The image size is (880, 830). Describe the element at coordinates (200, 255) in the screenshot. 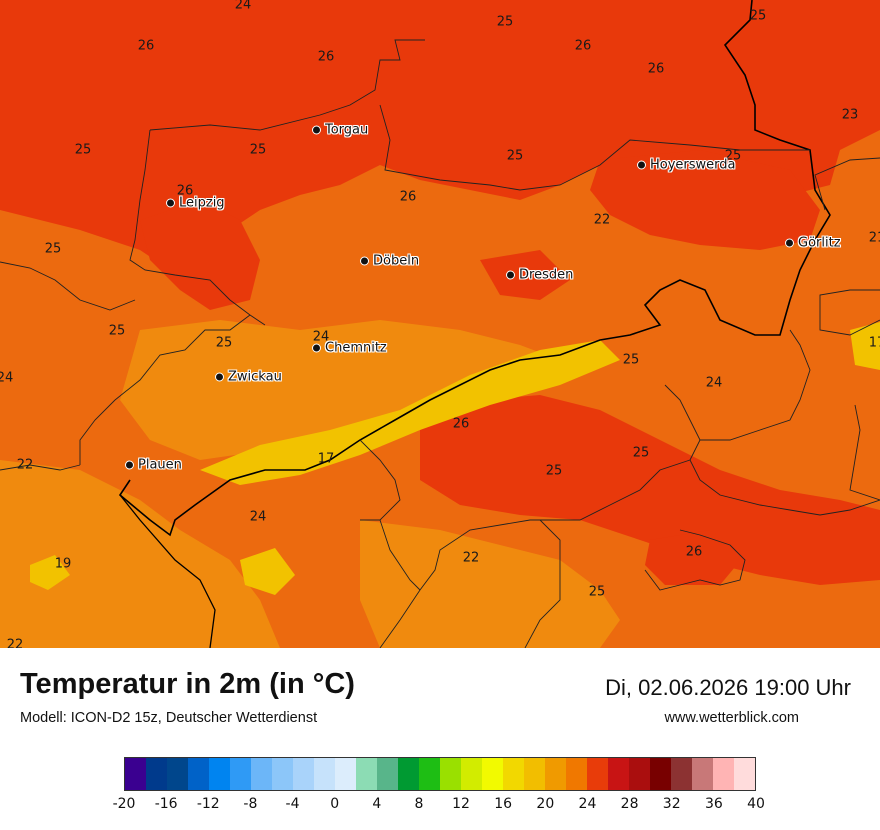

I see `warm-patch-leipzig` at that location.